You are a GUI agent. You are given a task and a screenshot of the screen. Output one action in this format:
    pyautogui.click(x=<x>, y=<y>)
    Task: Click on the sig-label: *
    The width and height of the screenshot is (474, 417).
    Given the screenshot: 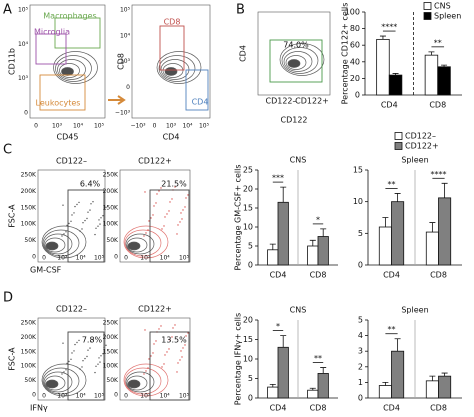 What is the action you would take?
    pyautogui.click(x=278, y=326)
    